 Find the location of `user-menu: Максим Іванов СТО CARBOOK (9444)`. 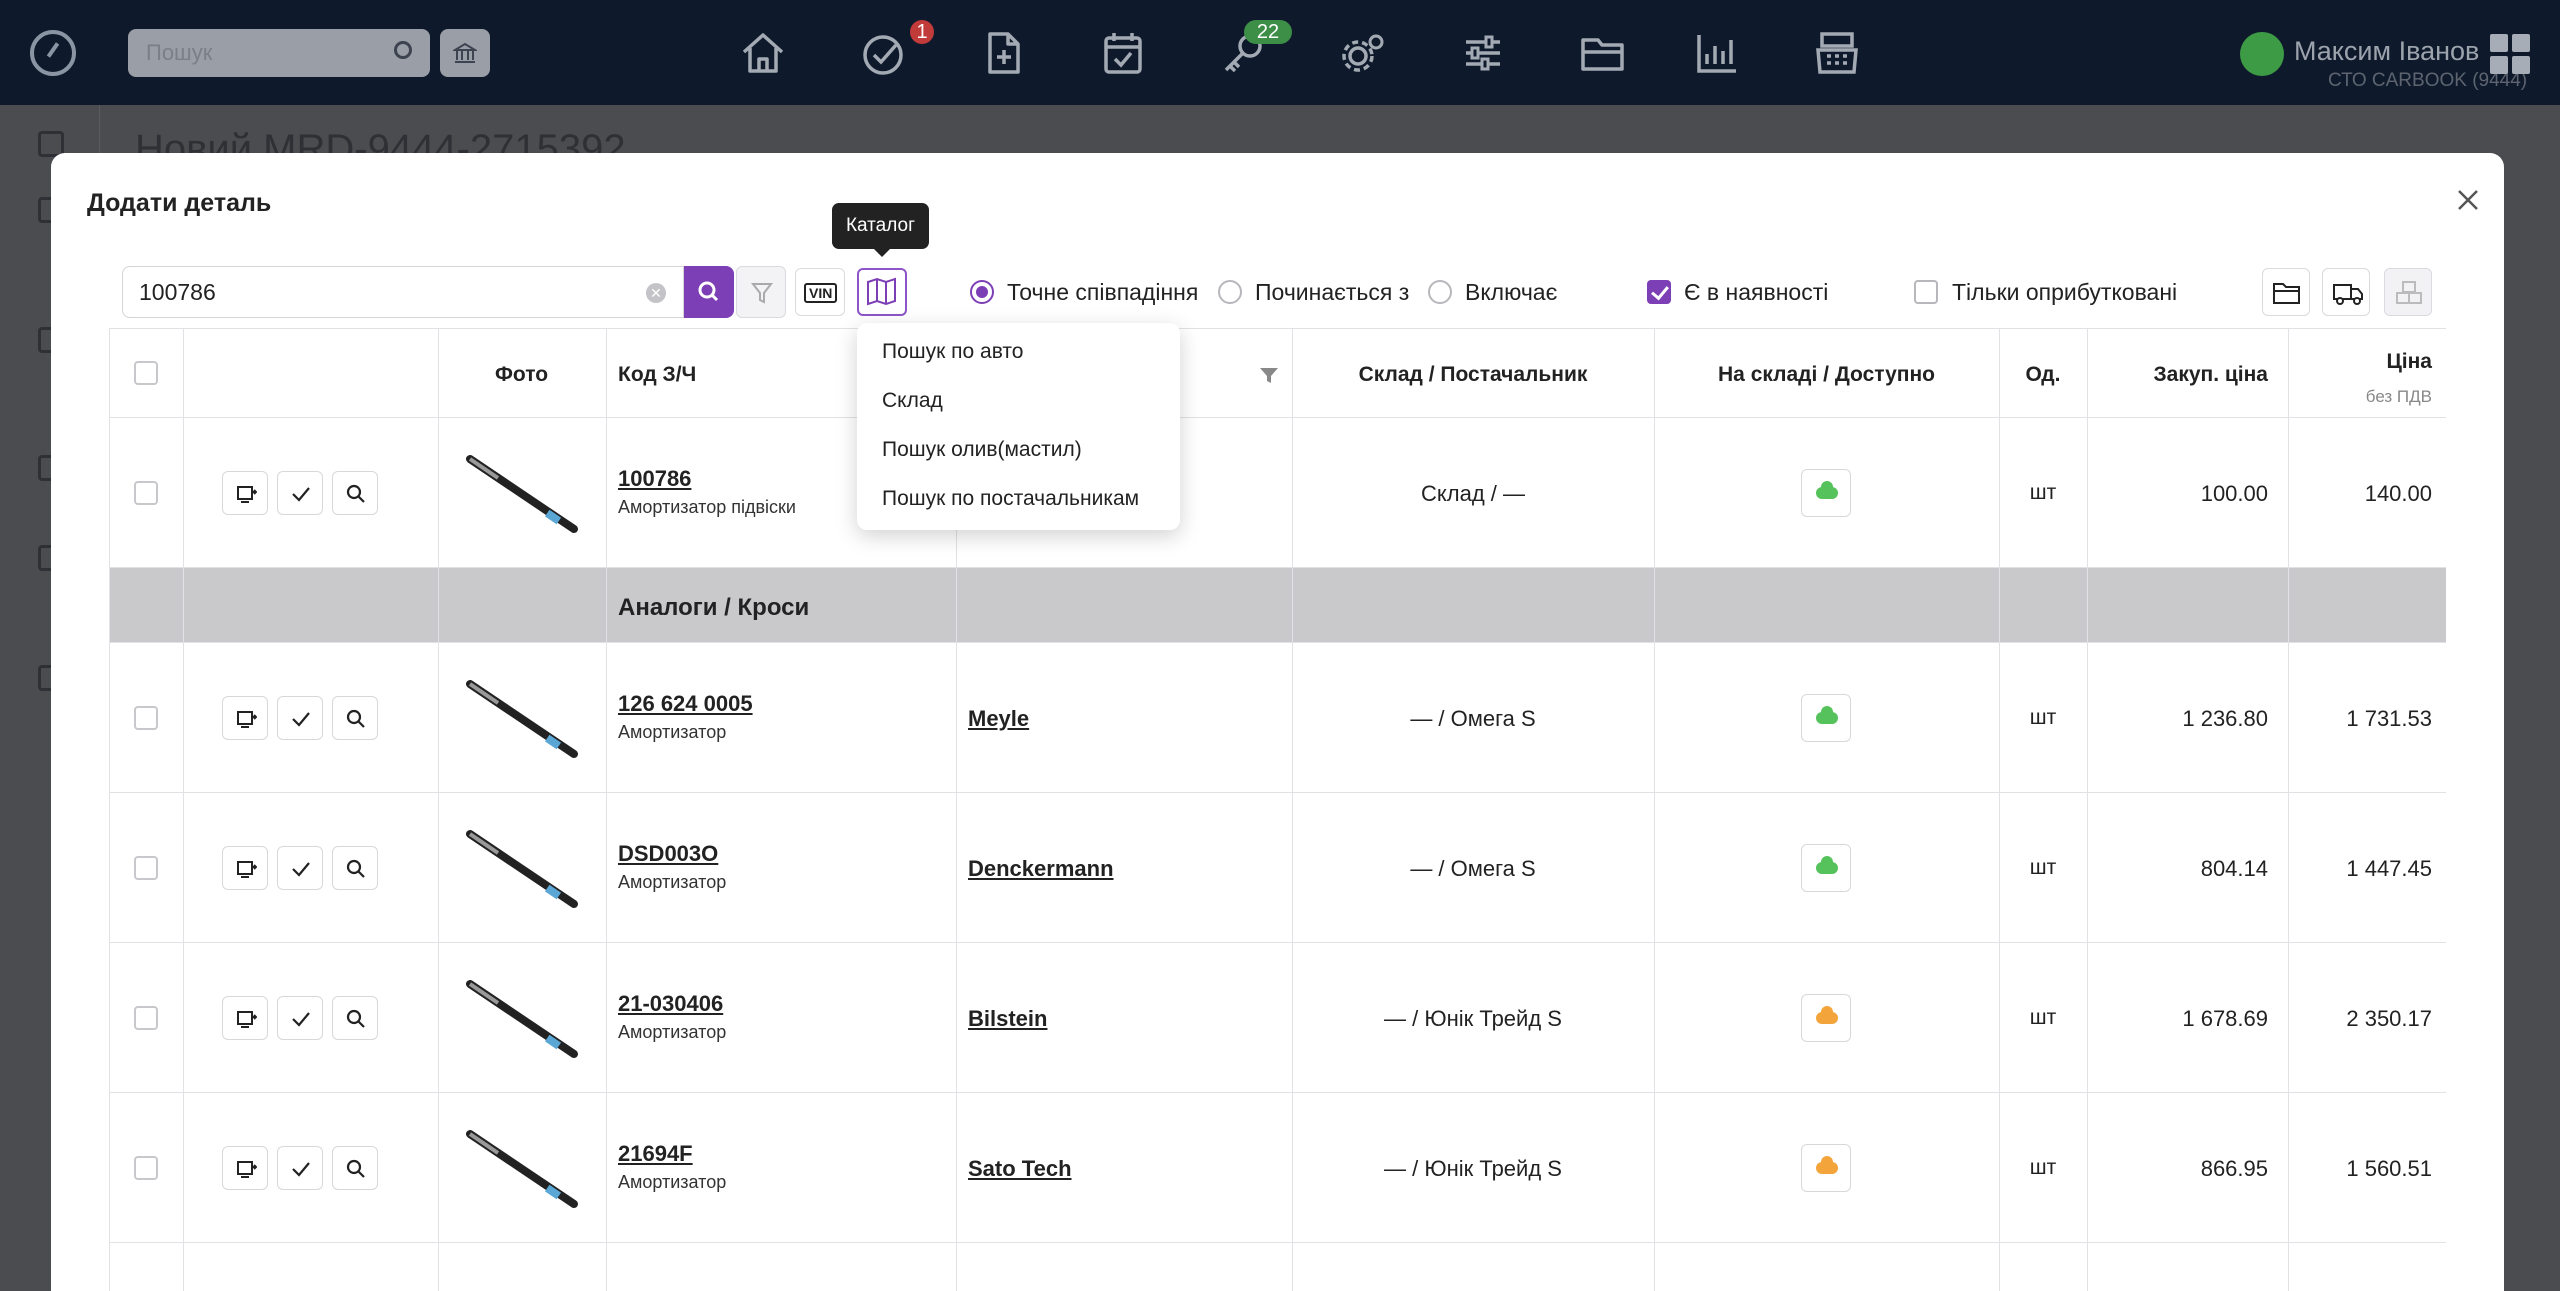

user-menu: Максим Іванов СТО CARBOOK (9444) is located at coordinates (2390, 59).